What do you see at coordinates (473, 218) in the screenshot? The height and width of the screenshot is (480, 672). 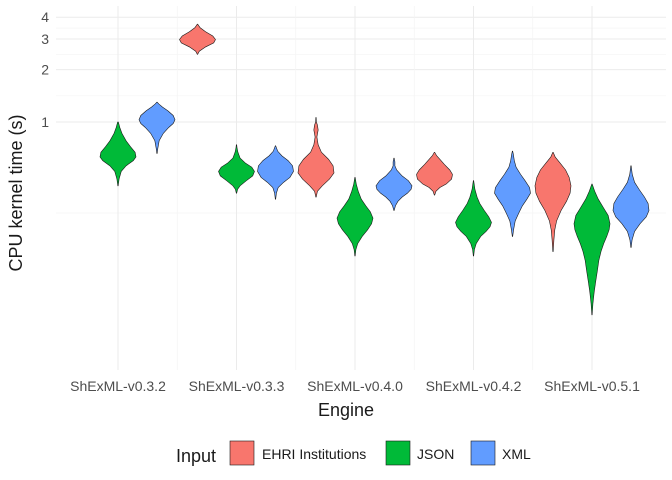 I see `violin-shexml-v0-4-2-json` at bounding box center [473, 218].